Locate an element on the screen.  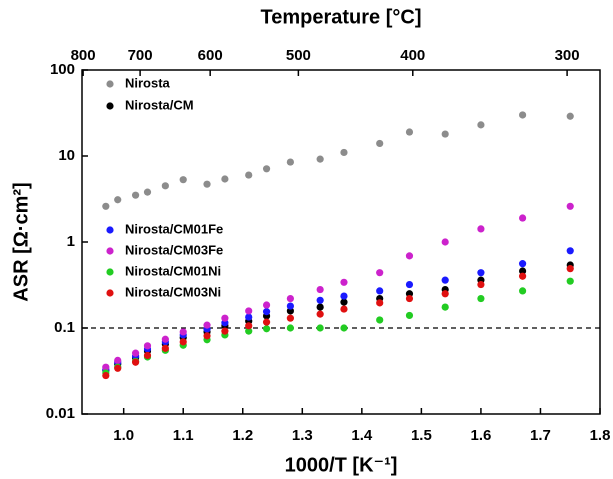
x-axis-title: 1000/T [K⁻¹] is located at coordinates (341, 465).